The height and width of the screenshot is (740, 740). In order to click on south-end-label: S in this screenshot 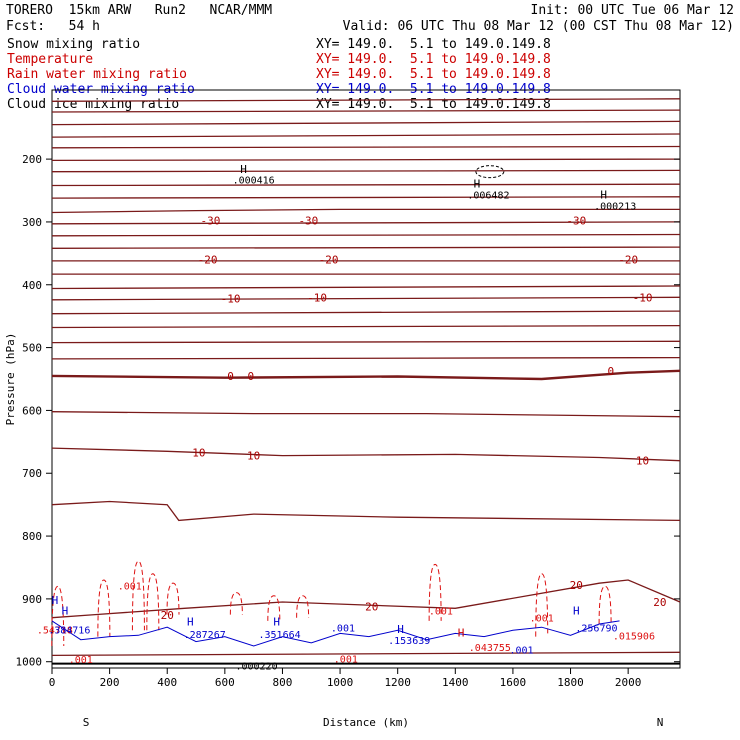, I will do `click(86, 722)`.